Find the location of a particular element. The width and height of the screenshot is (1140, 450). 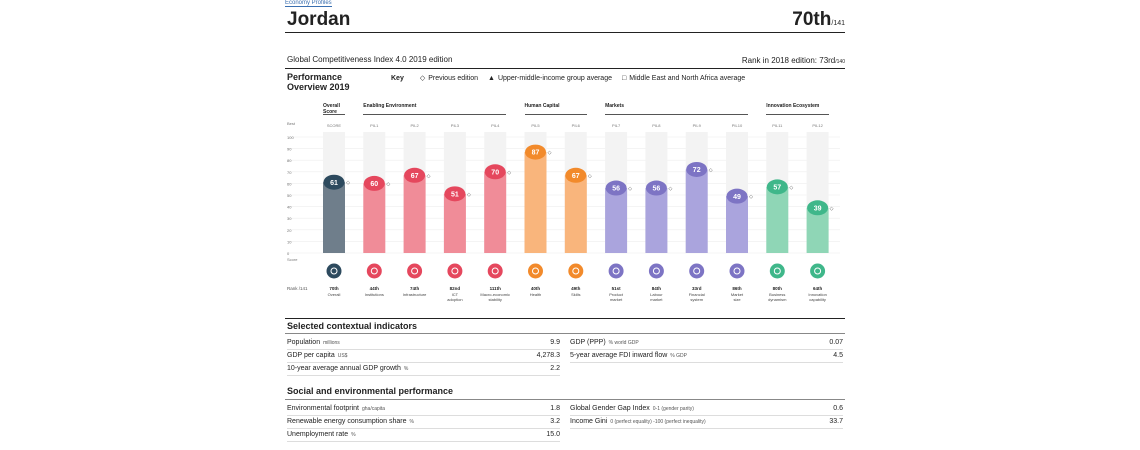

pillar-rank: 64th is located at coordinates (818, 288).